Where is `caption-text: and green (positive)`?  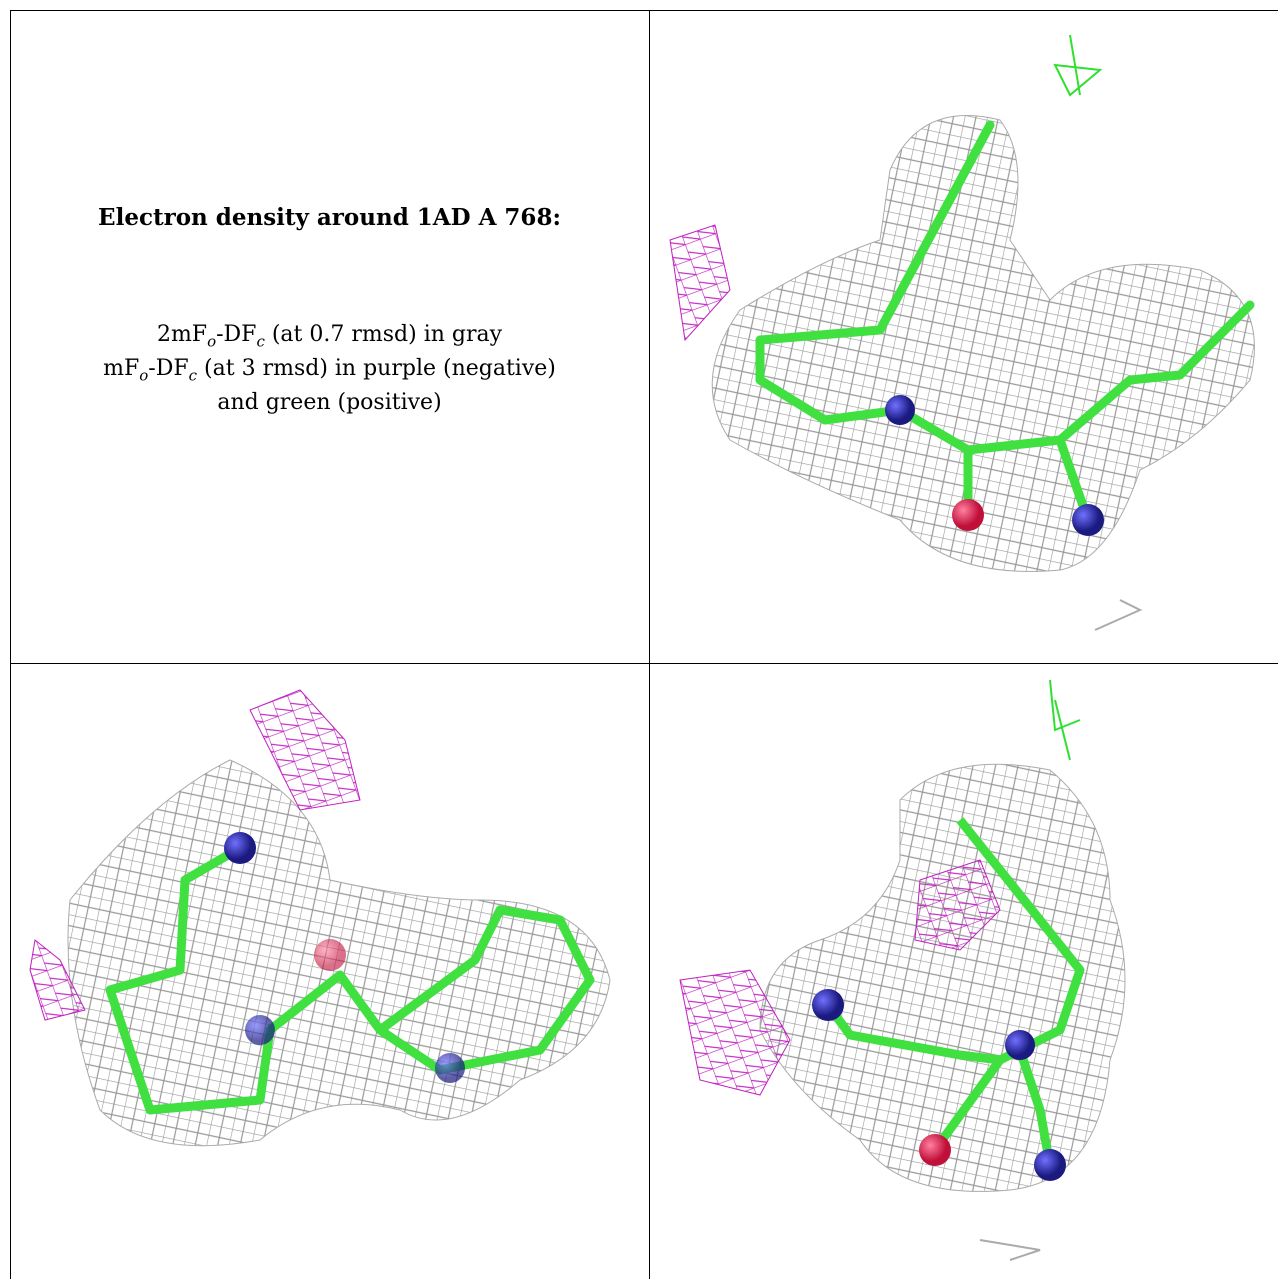 caption-text: and green (positive) is located at coordinates (329, 402).